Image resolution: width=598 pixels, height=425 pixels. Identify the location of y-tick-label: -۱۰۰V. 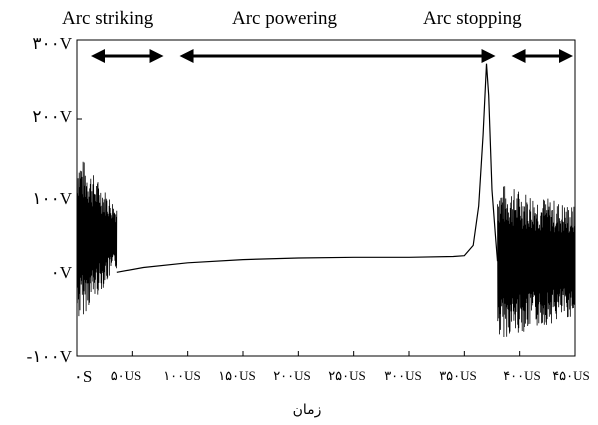
(50, 356).